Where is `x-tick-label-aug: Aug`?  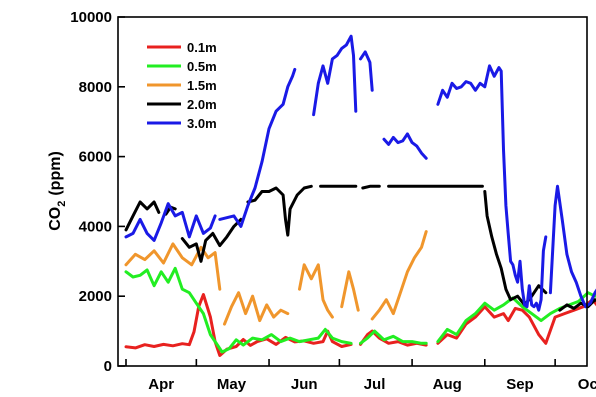 x-tick-label-aug: Aug is located at coordinates (447, 384).